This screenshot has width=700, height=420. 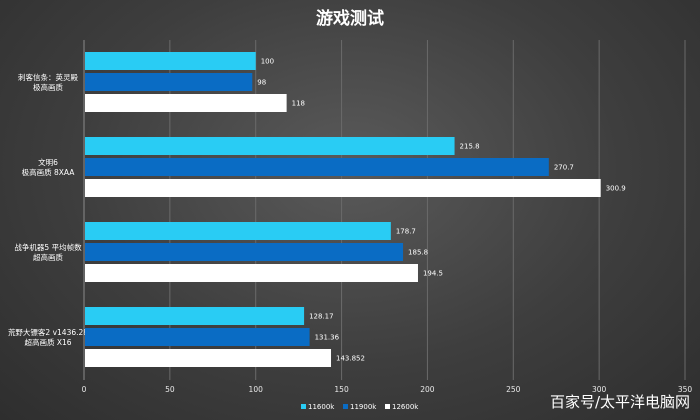 I want to click on legend-label: 11600k, so click(x=321, y=407).